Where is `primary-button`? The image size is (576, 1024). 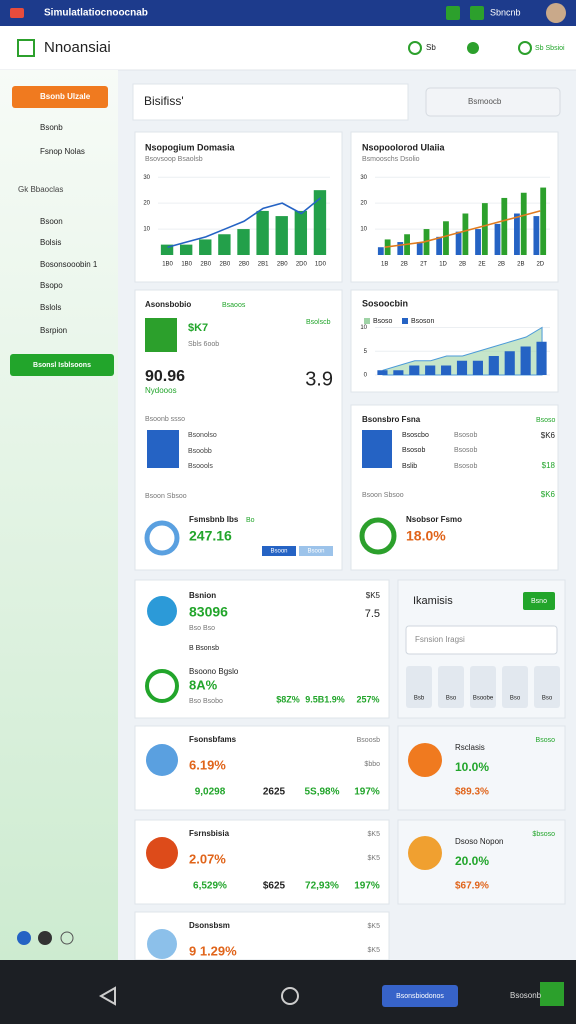
primary-button is located at coordinates (60, 97).